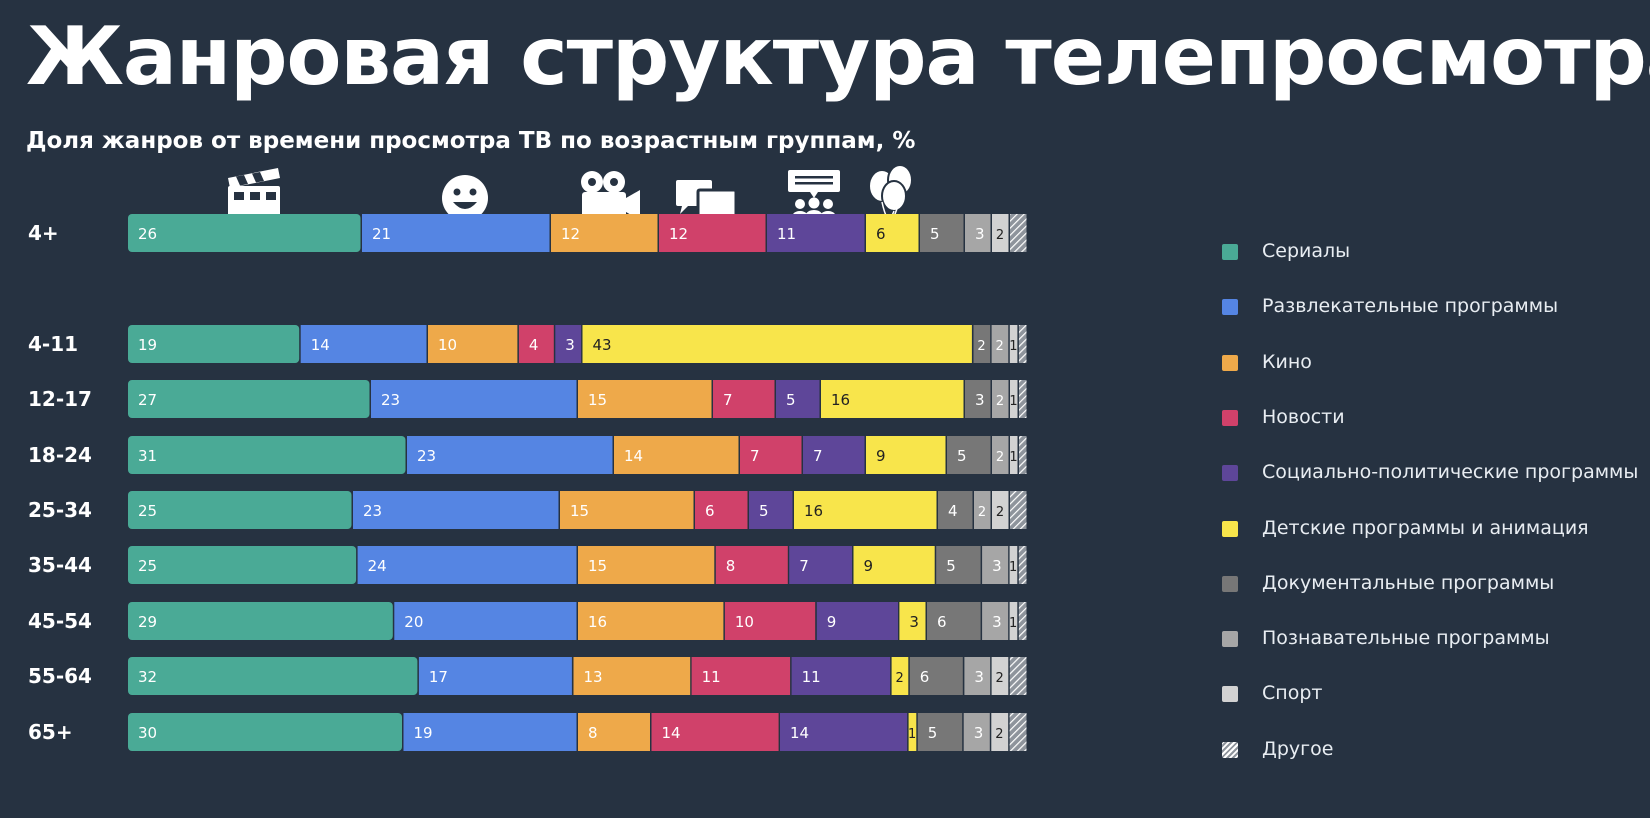 The height and width of the screenshot is (818, 1650). I want to click on category-label: 25-34, so click(60, 510).